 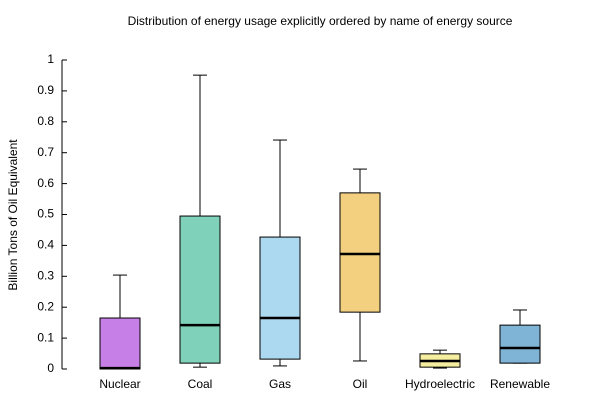 What do you see at coordinates (520, 384) in the screenshot?
I see `x-tick-label: Renewable` at bounding box center [520, 384].